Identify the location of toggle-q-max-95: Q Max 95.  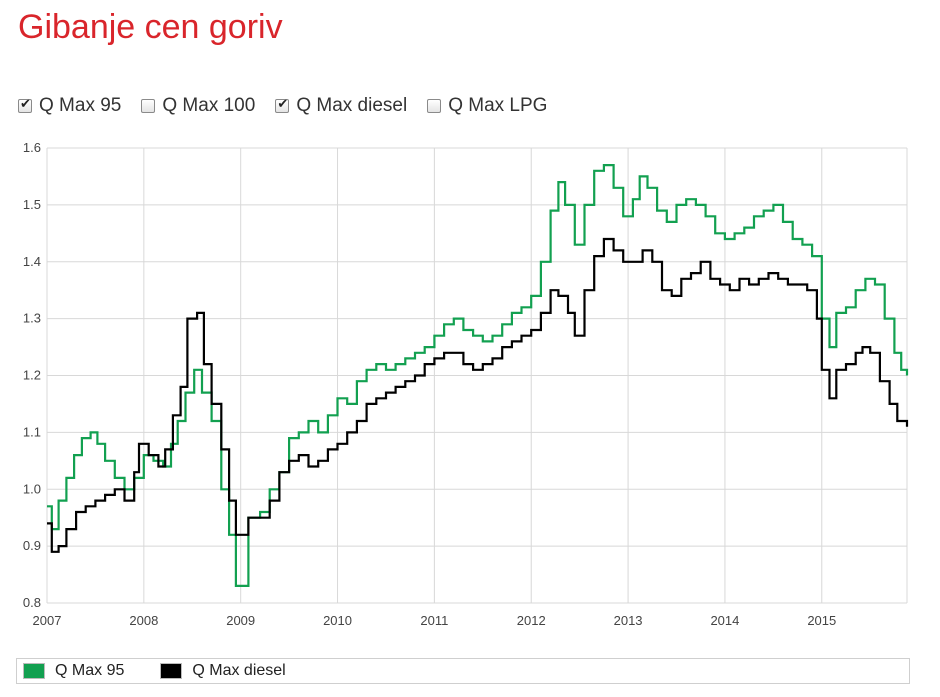
(69, 106).